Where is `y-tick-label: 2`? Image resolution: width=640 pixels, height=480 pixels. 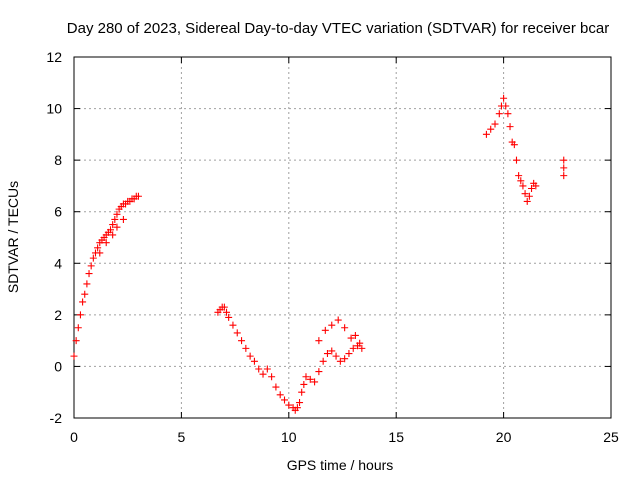 y-tick-label: 2 is located at coordinates (58, 315).